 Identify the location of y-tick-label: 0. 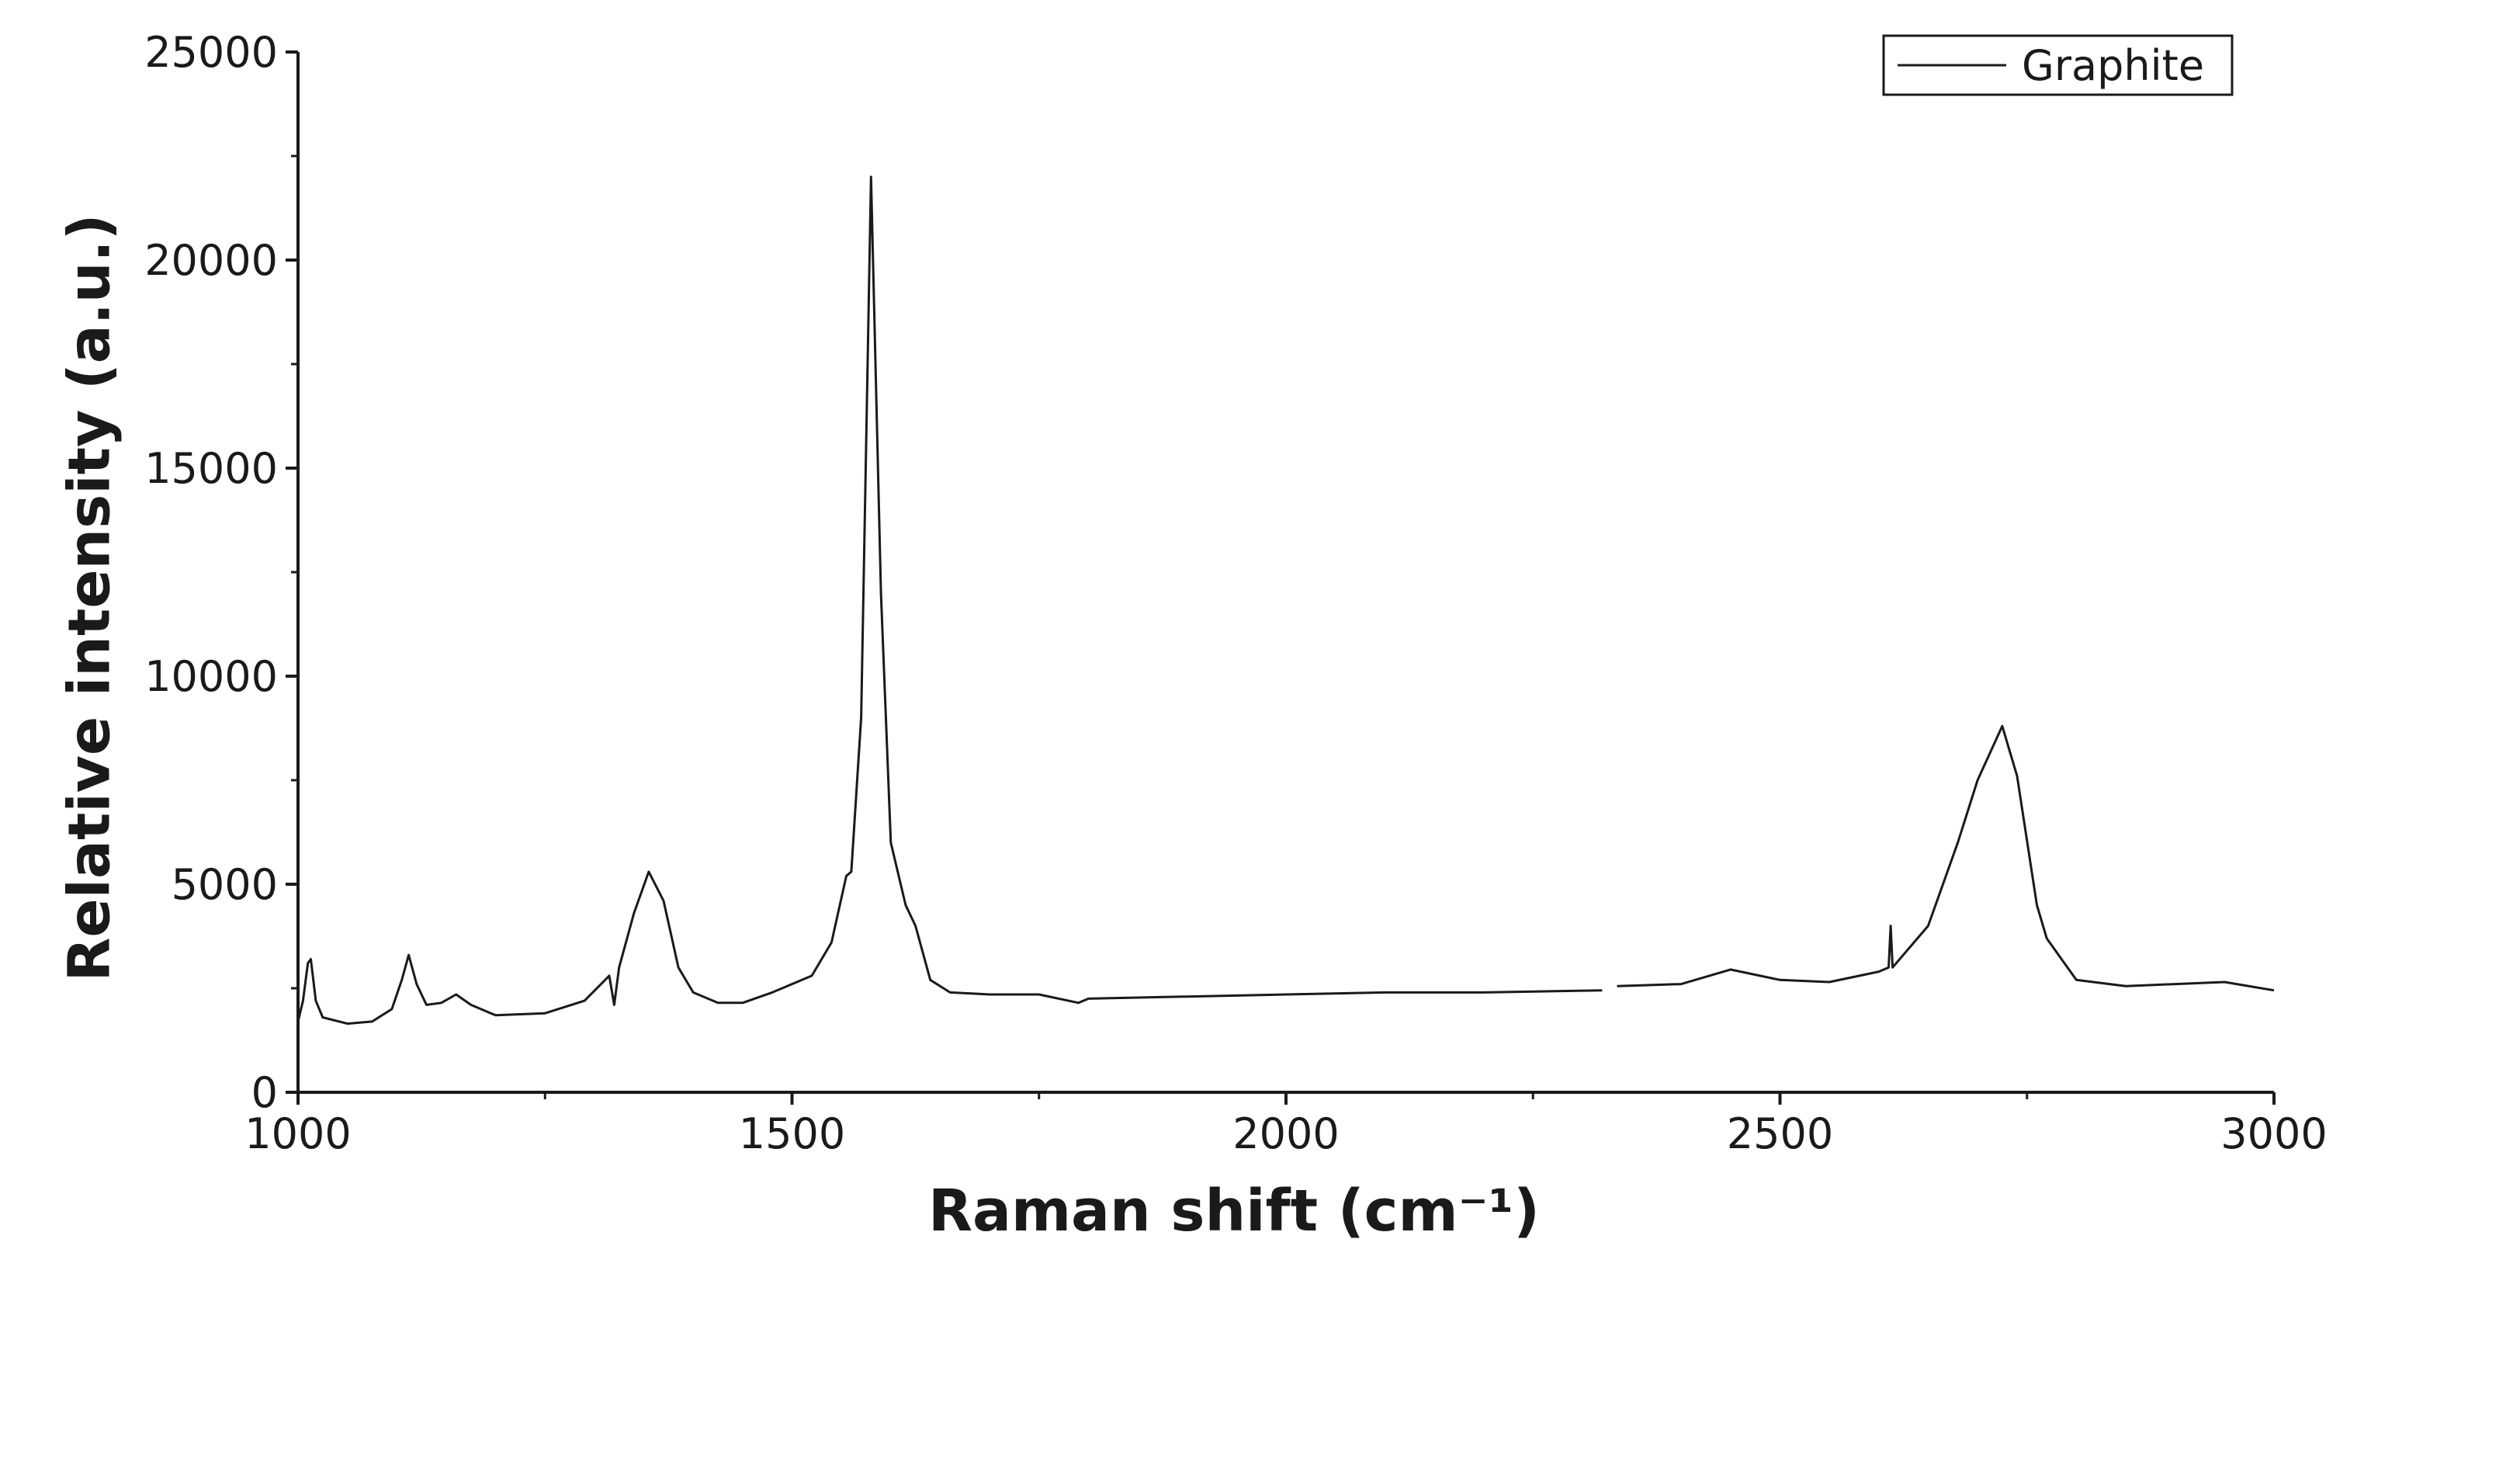
(265, 1092).